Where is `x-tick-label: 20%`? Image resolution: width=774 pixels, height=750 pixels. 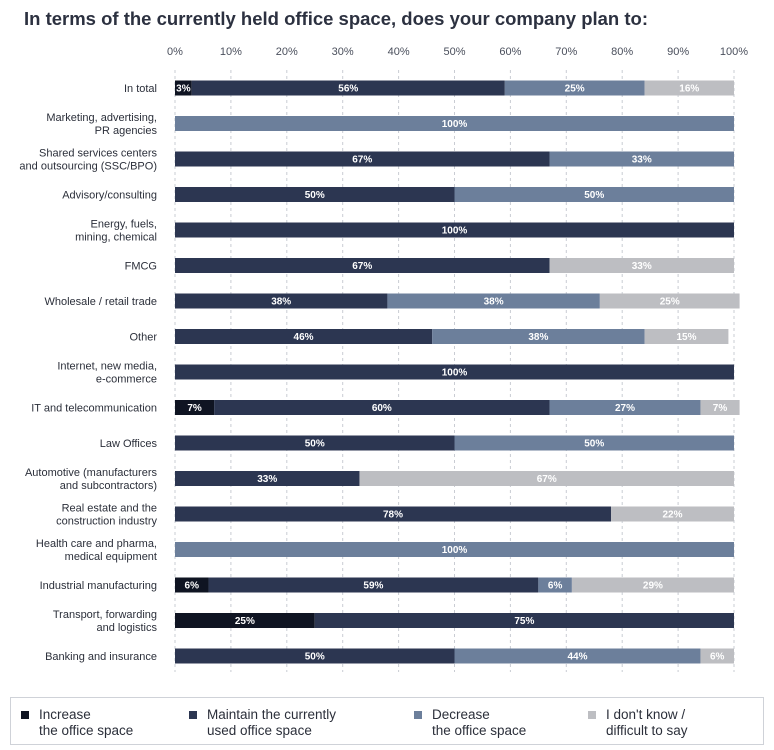 x-tick-label: 20% is located at coordinates (287, 52).